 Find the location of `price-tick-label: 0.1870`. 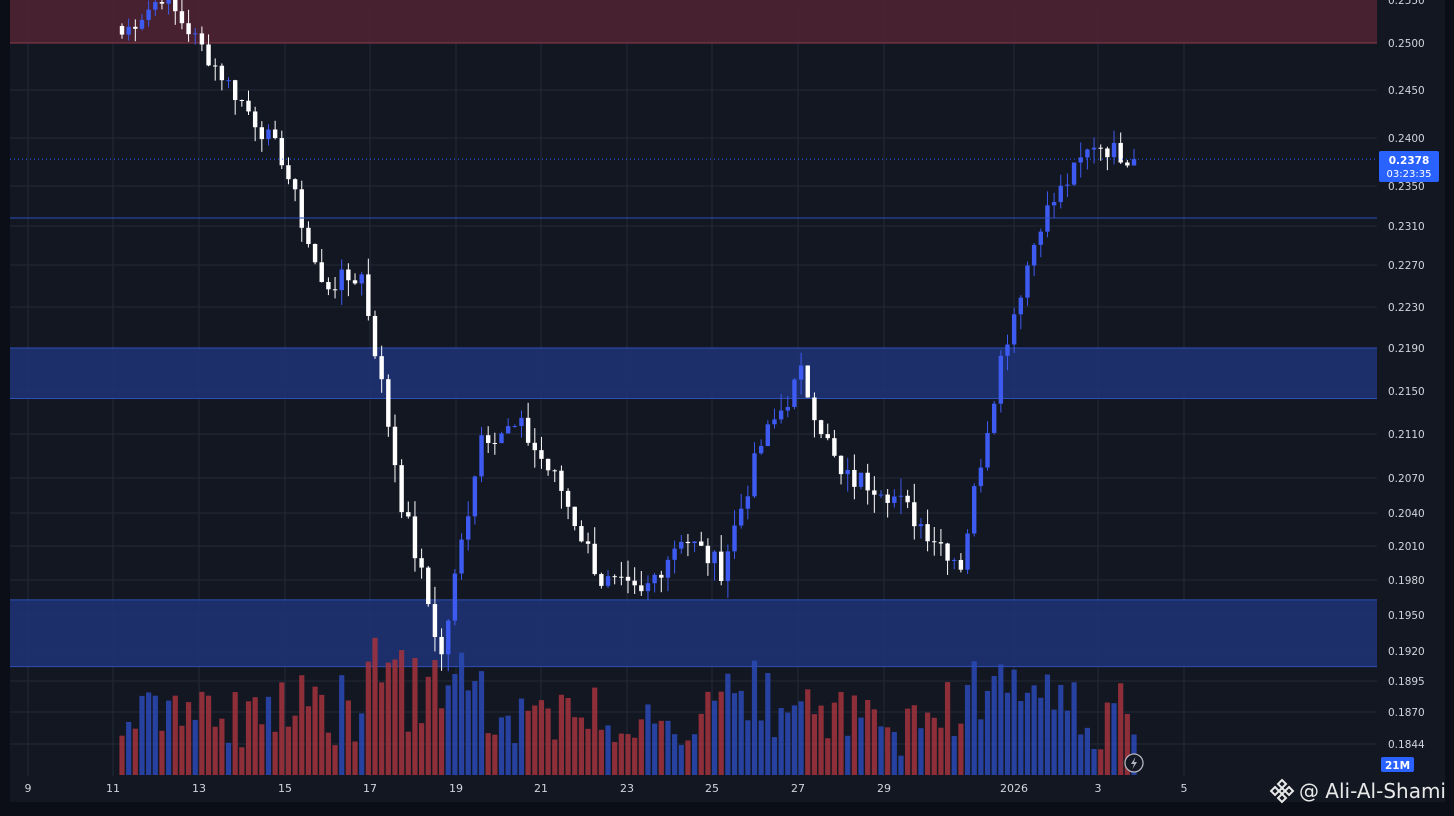

price-tick-label: 0.1870 is located at coordinates (1406, 713).